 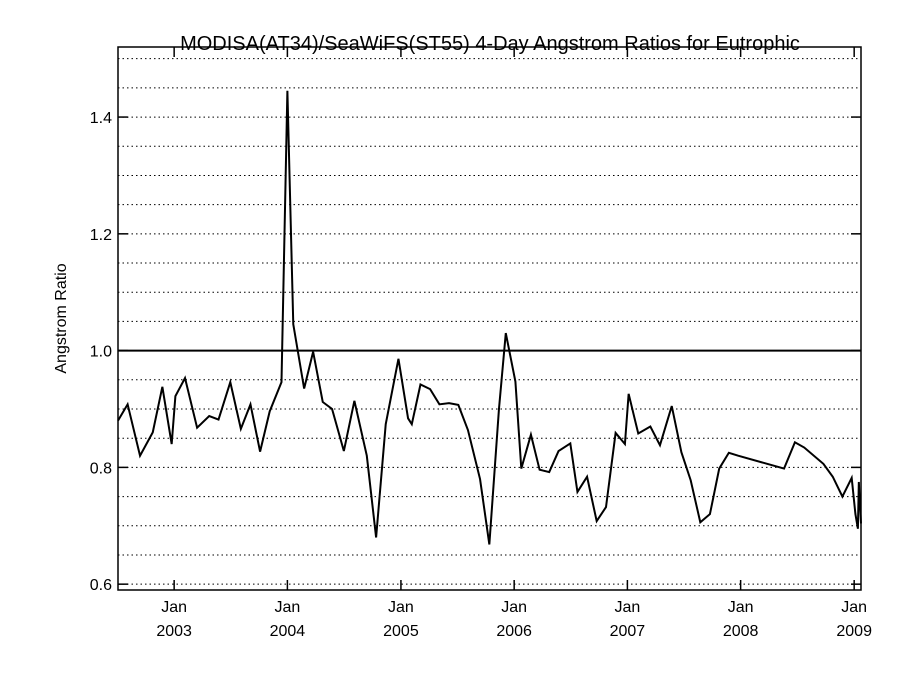 What do you see at coordinates (401, 631) in the screenshot?
I see `x-tick-year-label: 2005` at bounding box center [401, 631].